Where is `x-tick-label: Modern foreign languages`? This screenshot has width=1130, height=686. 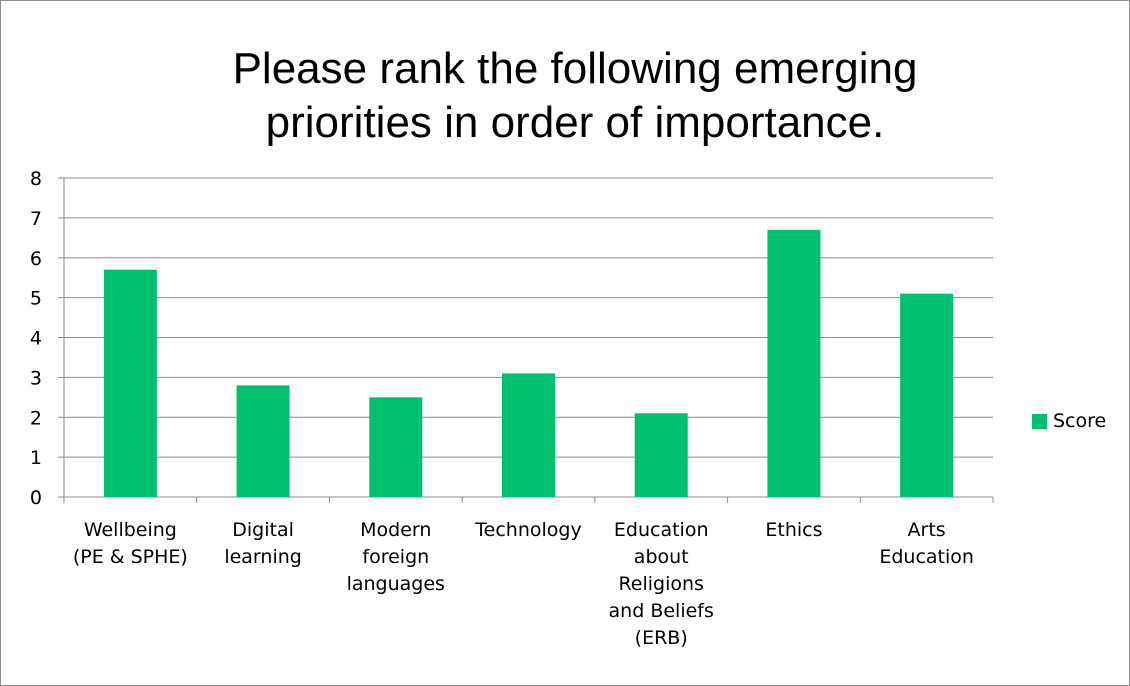 x-tick-label: Modern foreign languages is located at coordinates (396, 557).